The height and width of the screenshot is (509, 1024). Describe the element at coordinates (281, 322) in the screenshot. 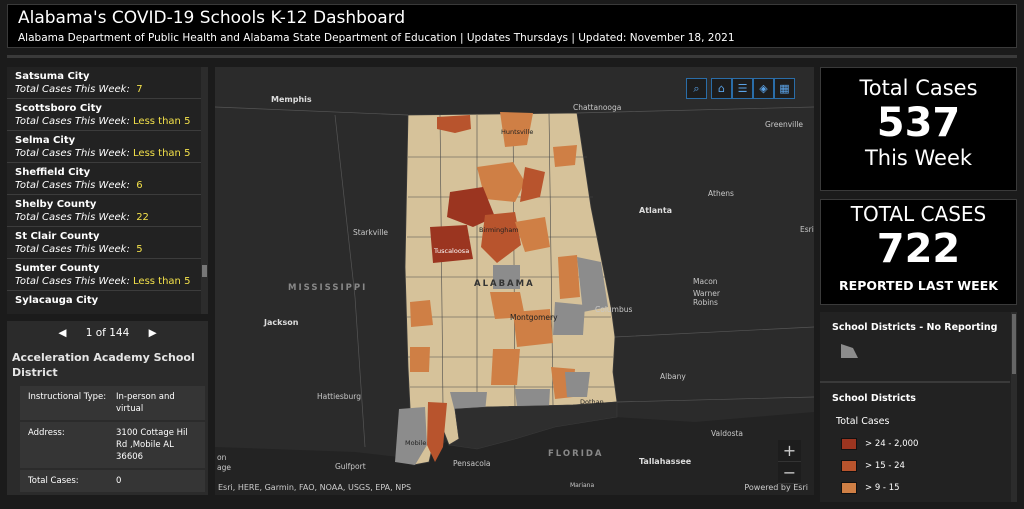

I see `map-label-jackson: Jackson` at that location.